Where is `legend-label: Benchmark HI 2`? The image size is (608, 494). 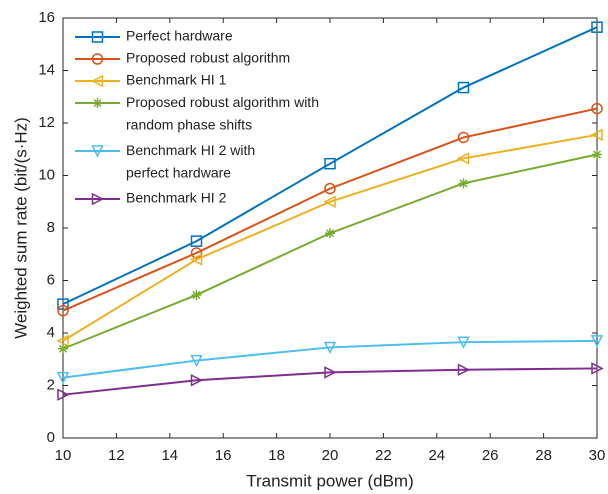
legend-label: Benchmark HI 2 is located at coordinates (176, 198).